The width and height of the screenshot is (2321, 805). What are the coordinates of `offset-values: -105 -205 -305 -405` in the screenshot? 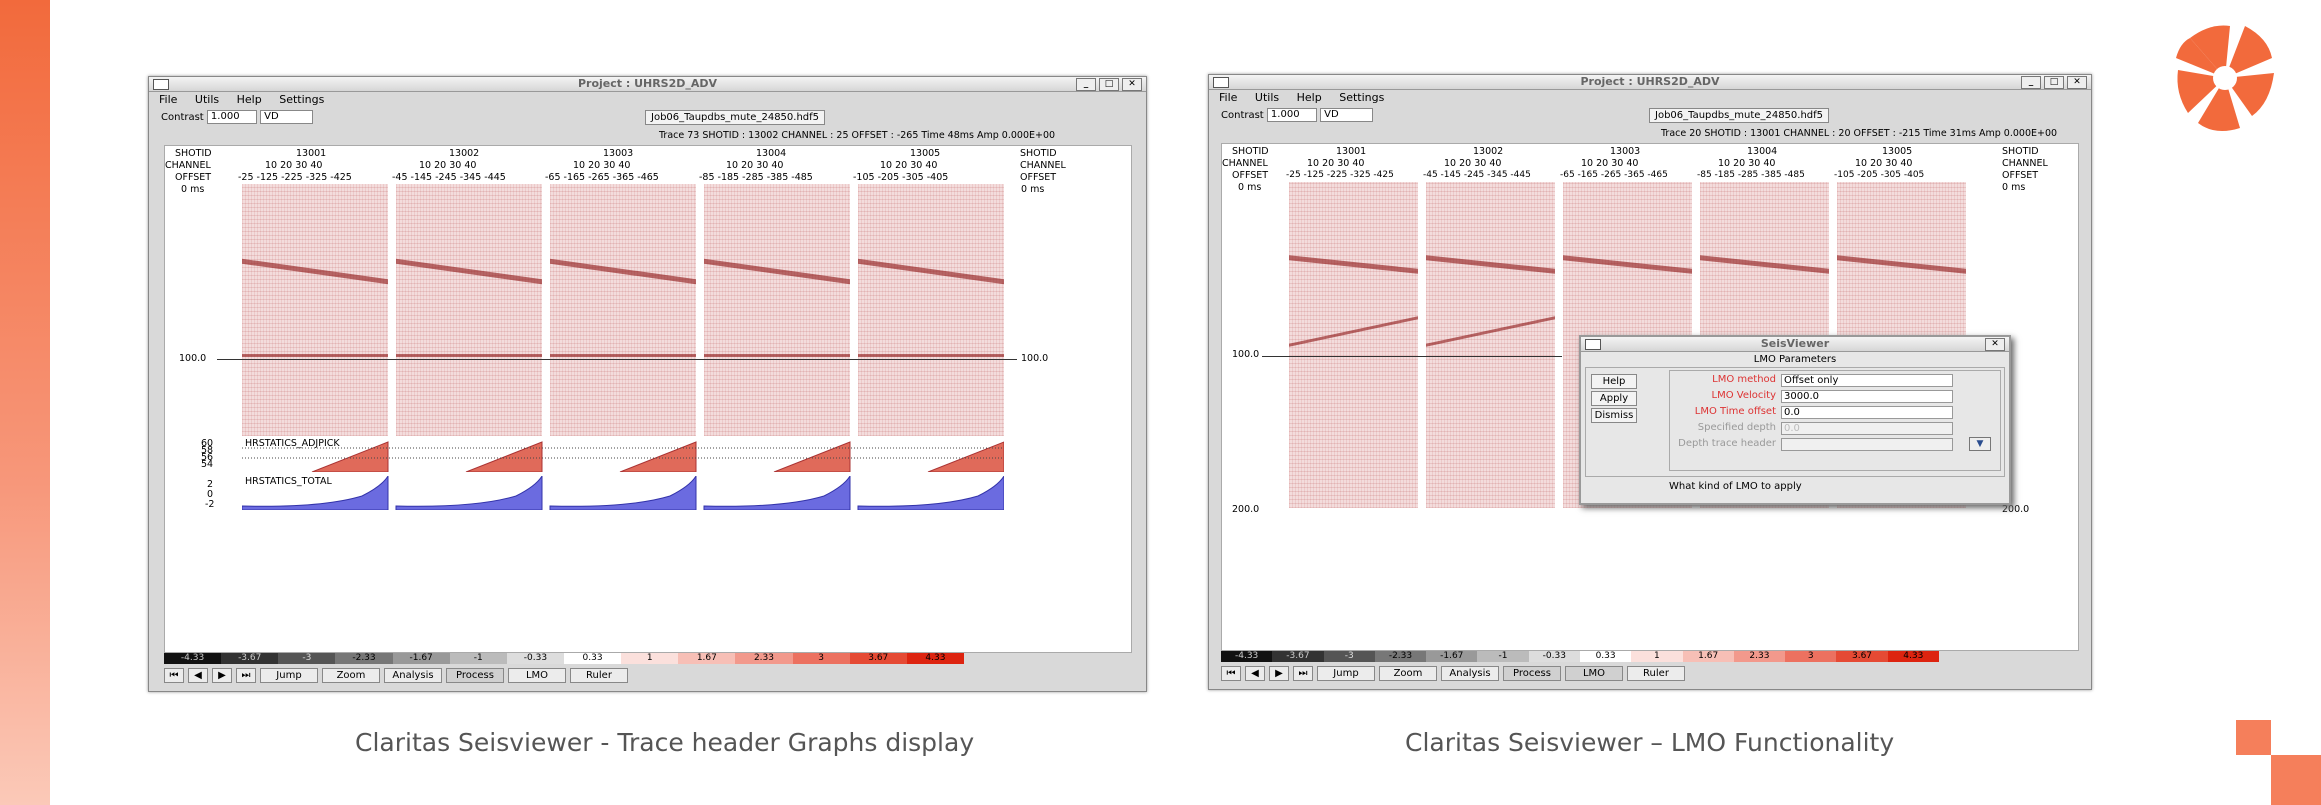 It's located at (901, 177).